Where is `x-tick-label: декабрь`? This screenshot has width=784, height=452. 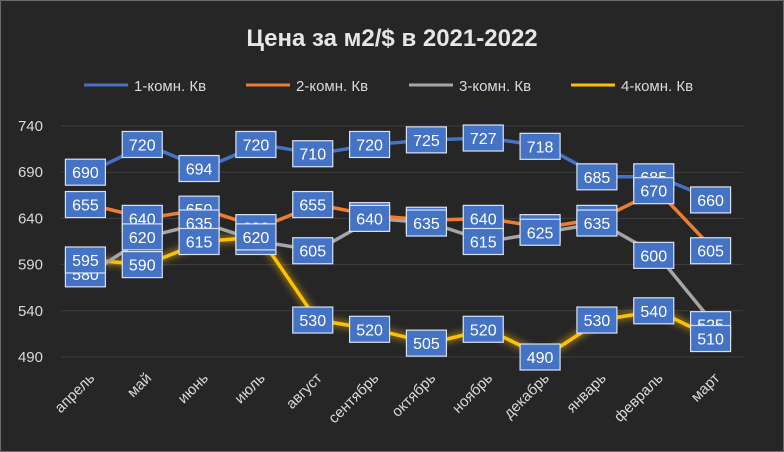
x-tick-label: декабрь is located at coordinates (527, 396).